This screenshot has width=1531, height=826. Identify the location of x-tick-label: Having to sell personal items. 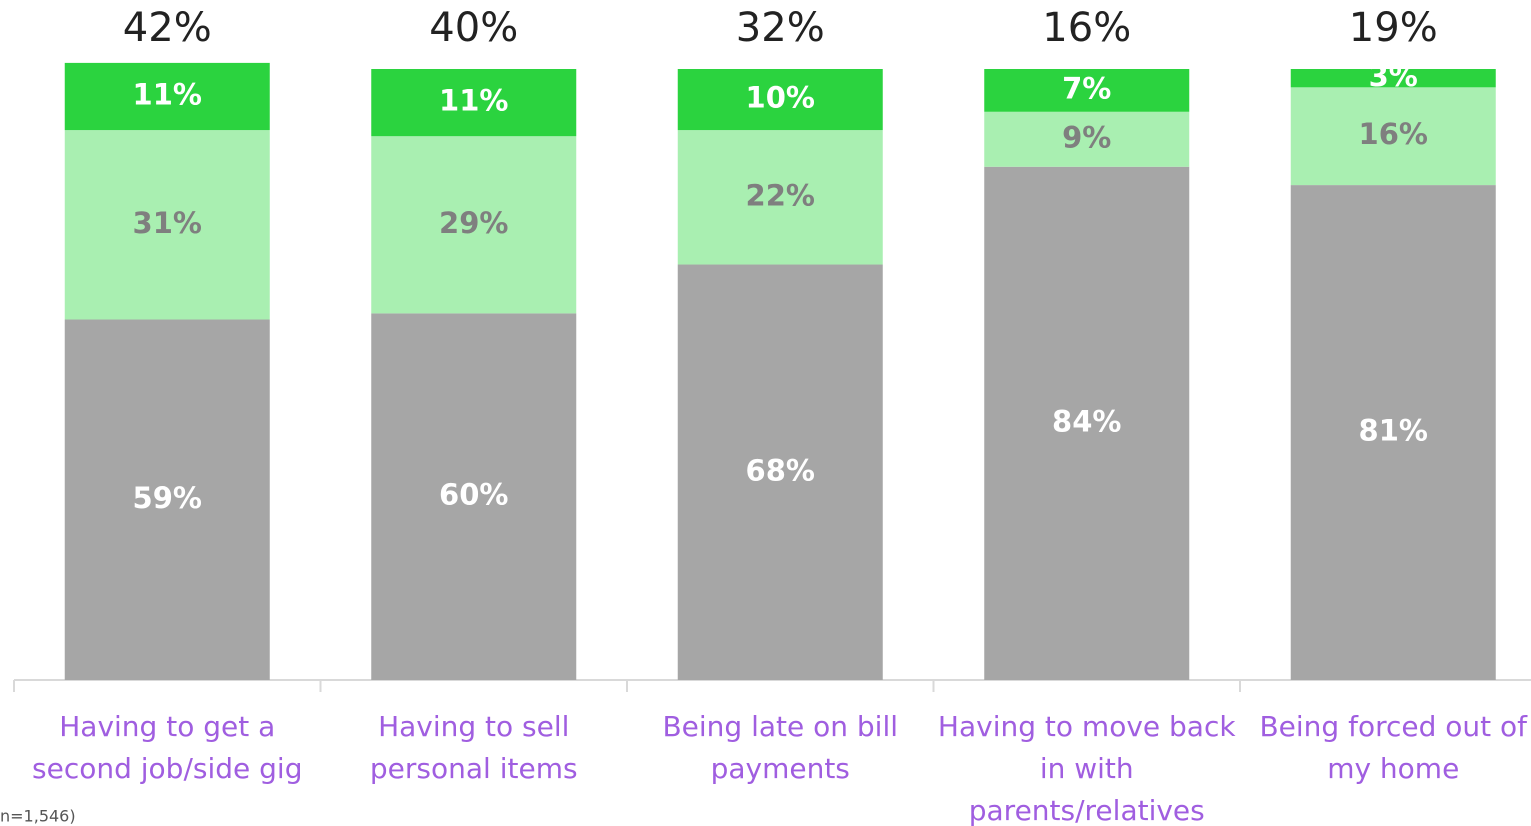
(473, 747).